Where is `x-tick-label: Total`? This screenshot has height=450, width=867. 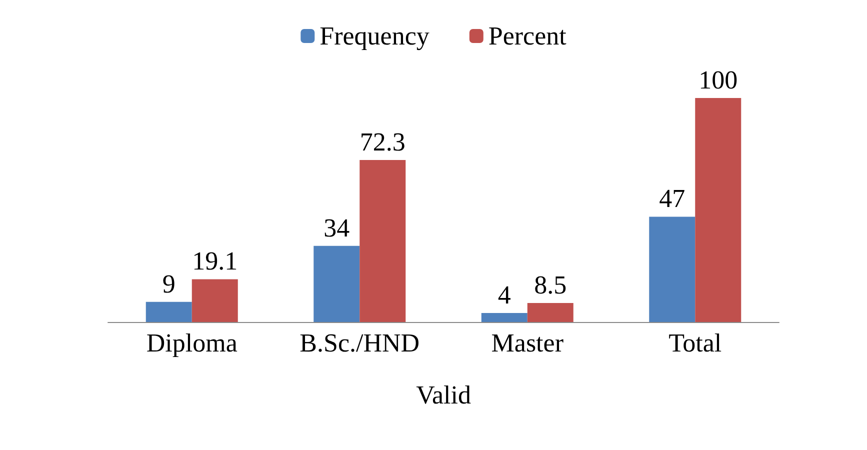 x-tick-label: Total is located at coordinates (695, 343).